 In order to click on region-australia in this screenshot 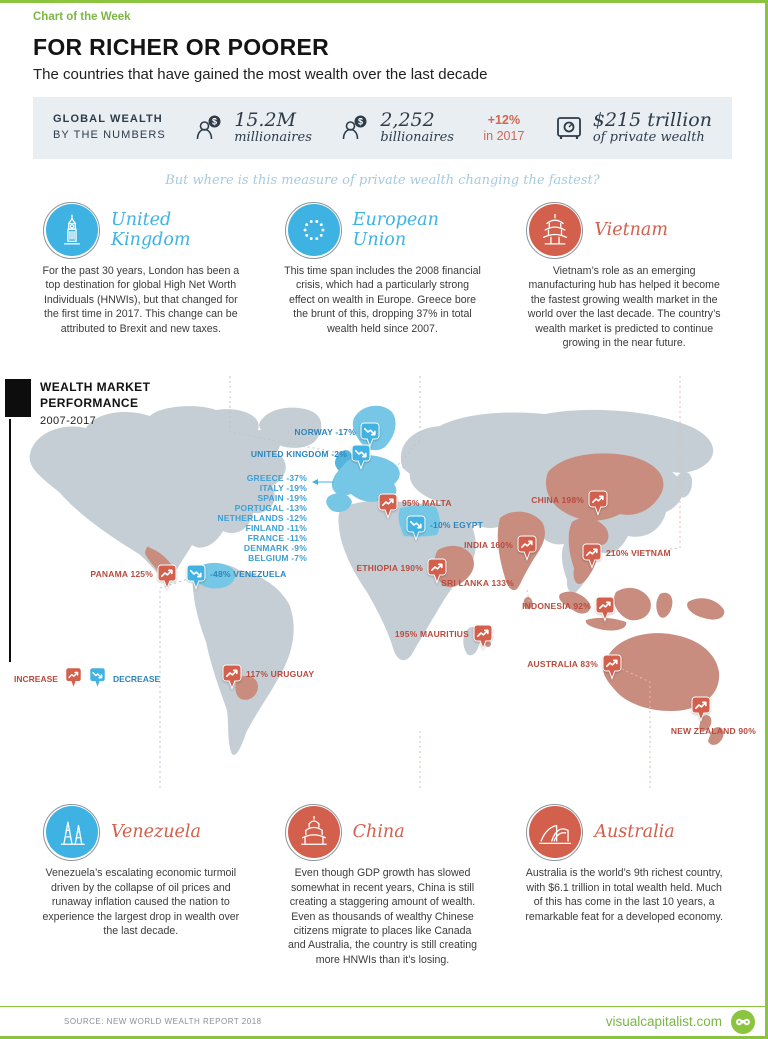, I will do `click(661, 672)`.